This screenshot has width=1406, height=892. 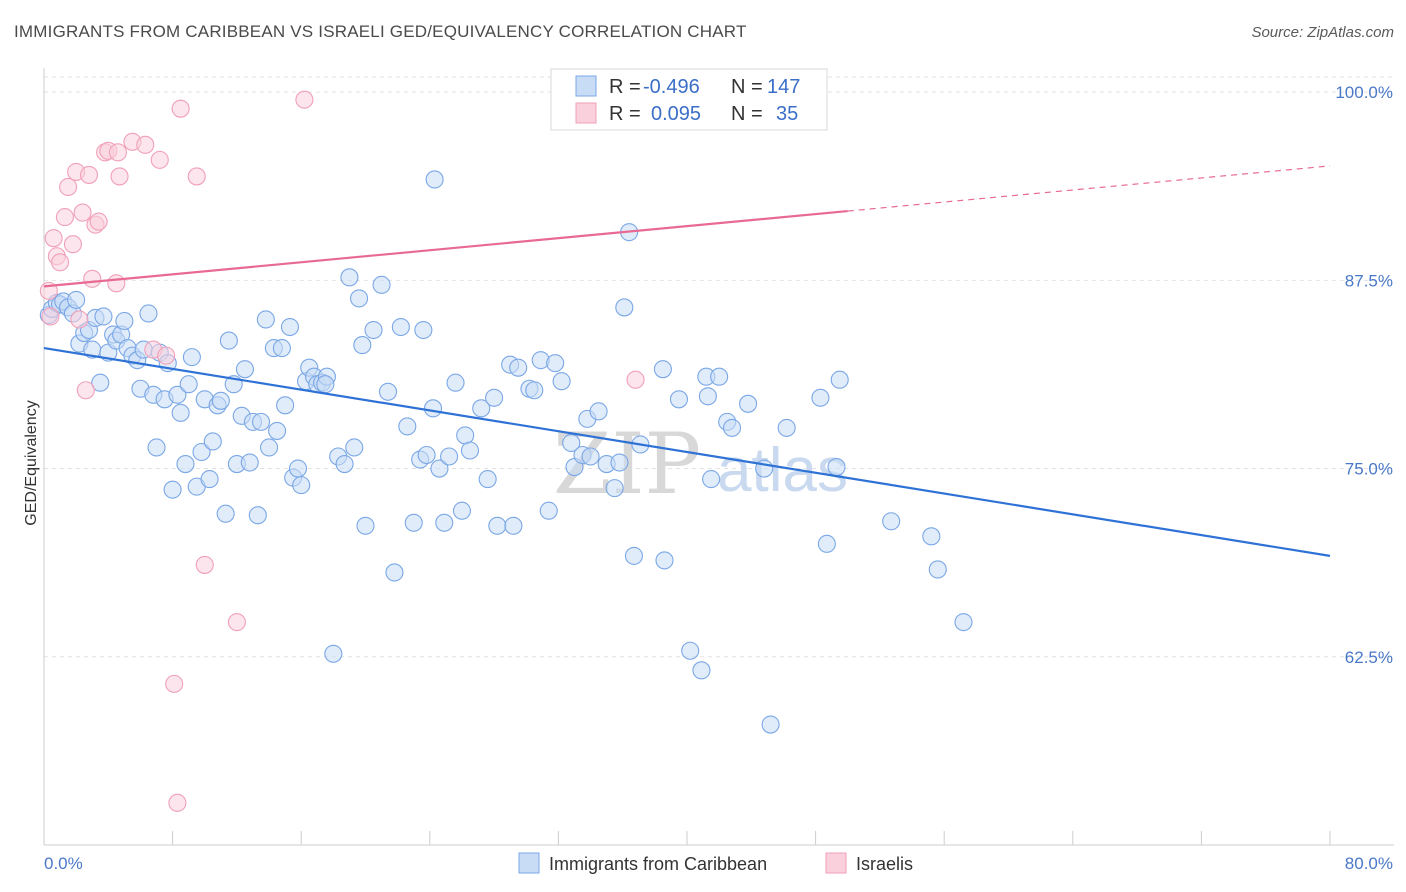 What do you see at coordinates (1369, 863) in the screenshot?
I see `x-tick-label: 80.0%` at bounding box center [1369, 863].